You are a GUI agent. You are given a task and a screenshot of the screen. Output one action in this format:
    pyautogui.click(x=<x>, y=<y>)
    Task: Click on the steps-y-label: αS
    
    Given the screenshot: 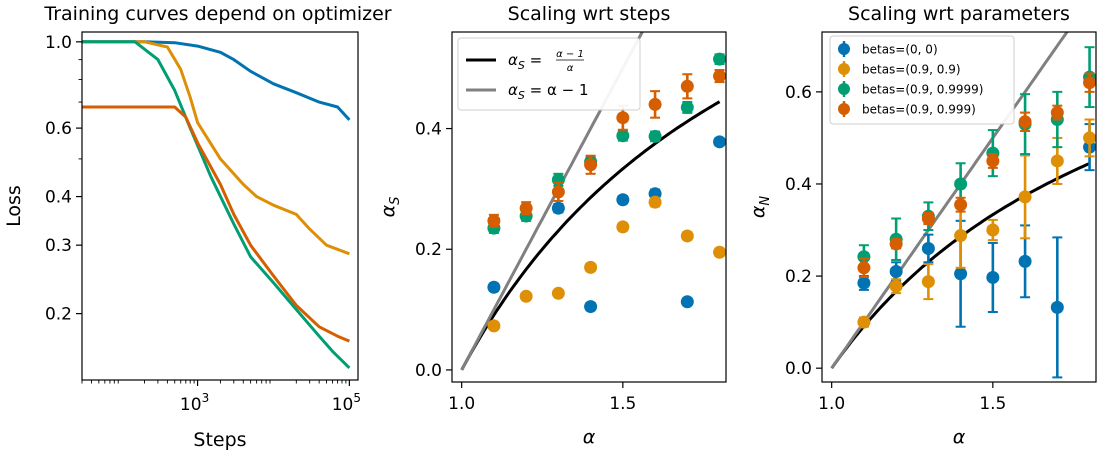 What is the action you would take?
    pyautogui.click(x=390, y=207)
    